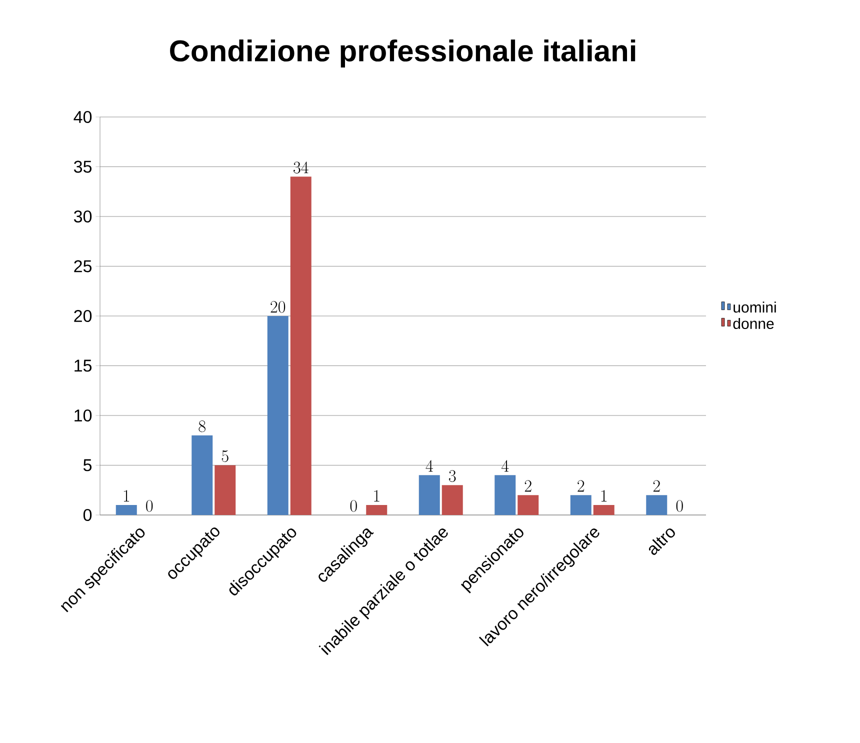 Image resolution: width=860 pixels, height=743 pixels. What do you see at coordinates (83, 316) in the screenshot?
I see `y-tick-label: 20` at bounding box center [83, 316].